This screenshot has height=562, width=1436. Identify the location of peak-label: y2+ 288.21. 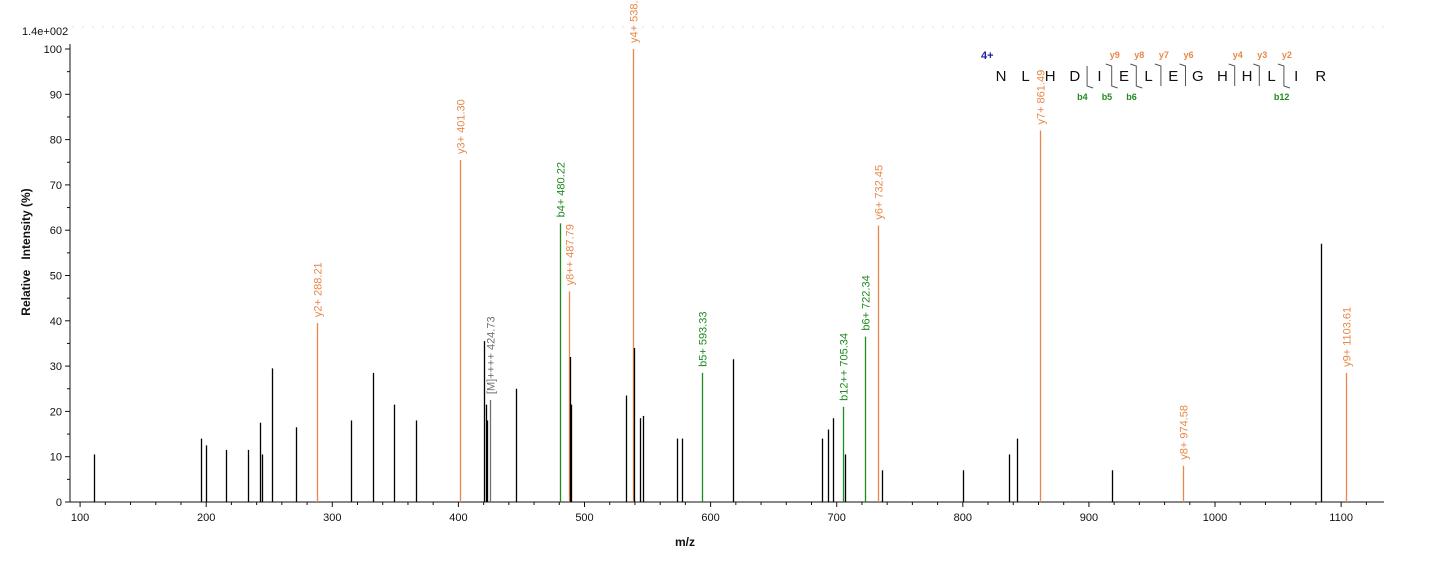
(319, 289).